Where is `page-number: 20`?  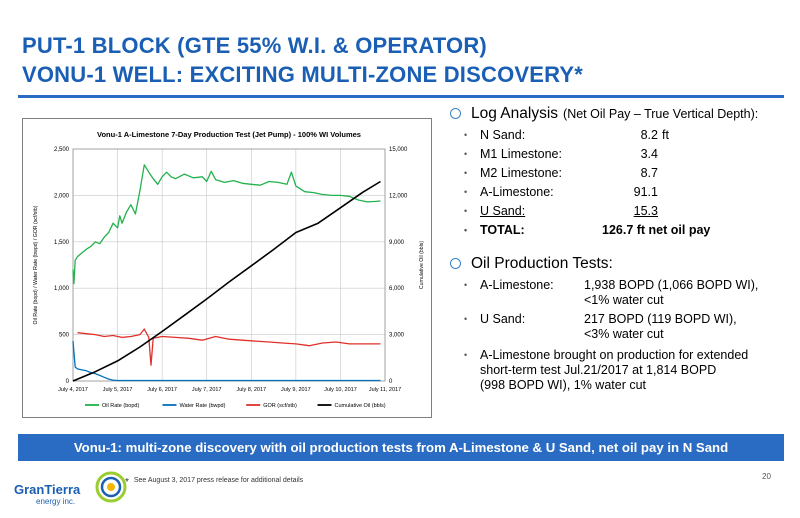 page-number: 20 is located at coordinates (766, 476).